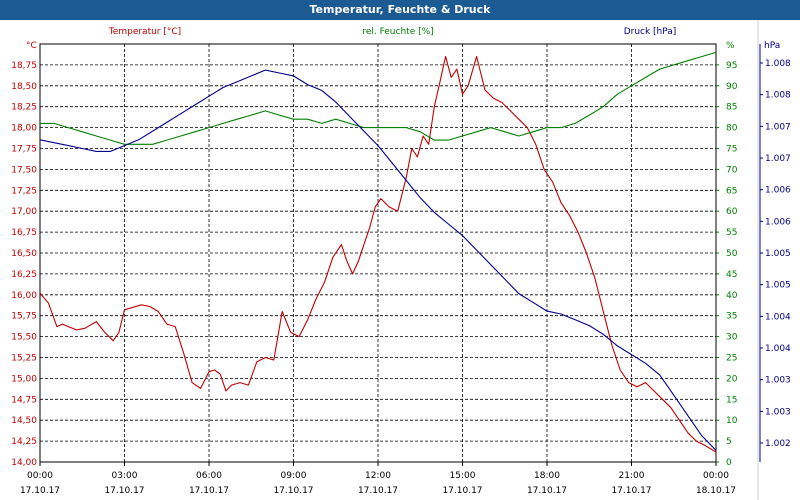 Image resolution: width=800 pixels, height=500 pixels. Describe the element at coordinates (24, 275) in the screenshot. I see `temperature-tick-label: 16,25` at that location.